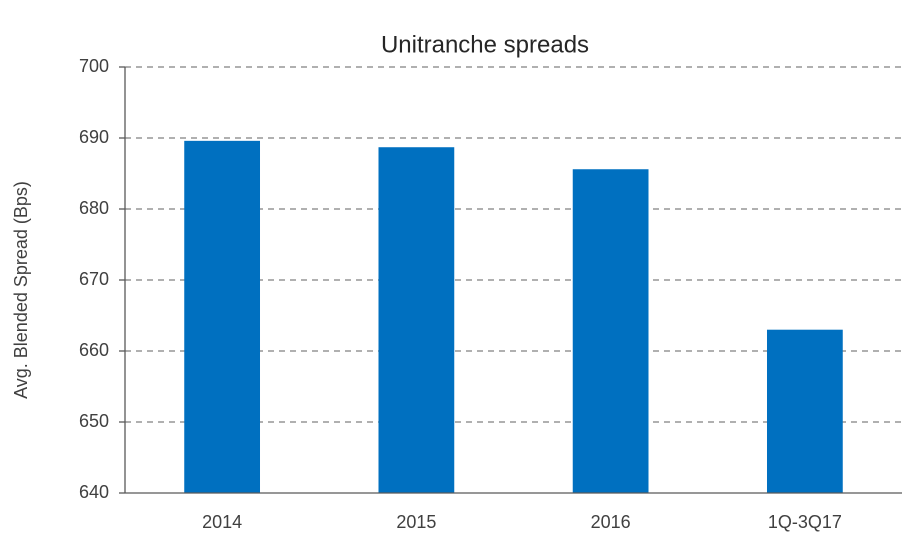  Describe the element at coordinates (94, 350) in the screenshot. I see `y-tick-label: 660` at that location.